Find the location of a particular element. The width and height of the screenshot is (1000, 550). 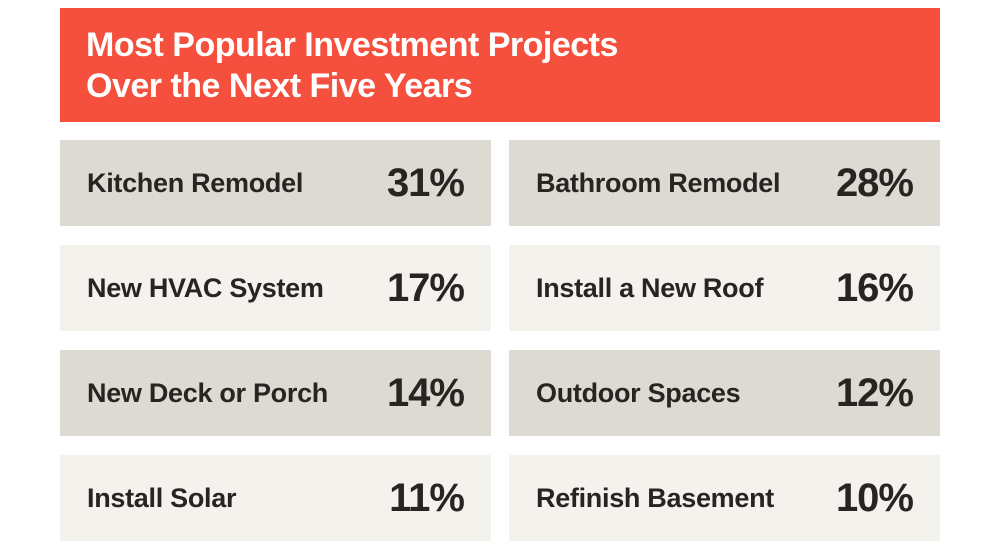

project-label: Install Solar is located at coordinates (162, 497).